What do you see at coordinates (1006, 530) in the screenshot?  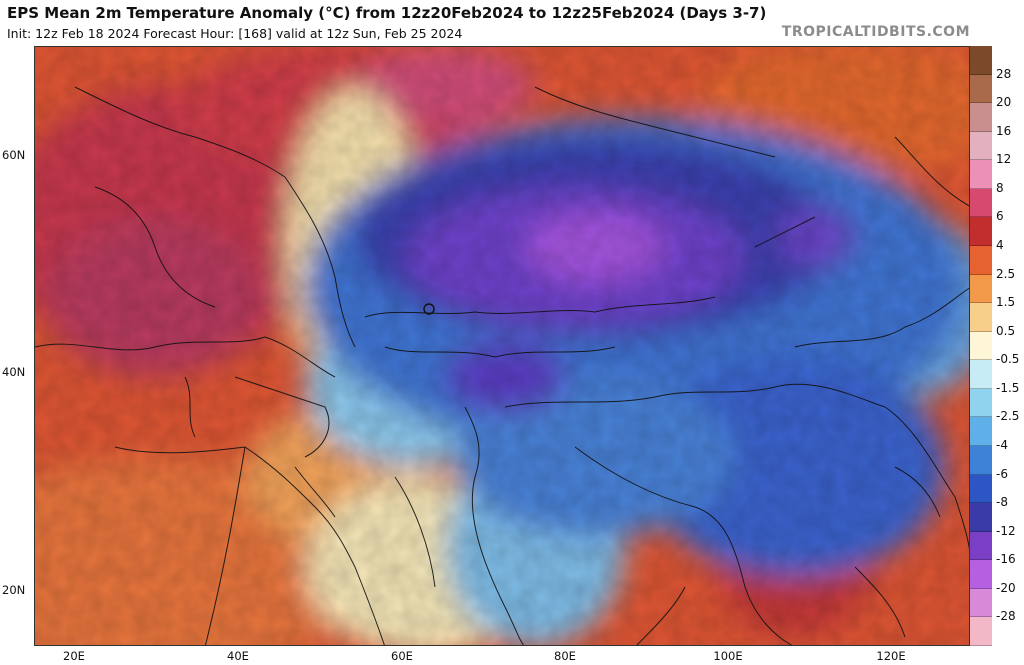 I see `colorbar-label: -12` at bounding box center [1006, 530].